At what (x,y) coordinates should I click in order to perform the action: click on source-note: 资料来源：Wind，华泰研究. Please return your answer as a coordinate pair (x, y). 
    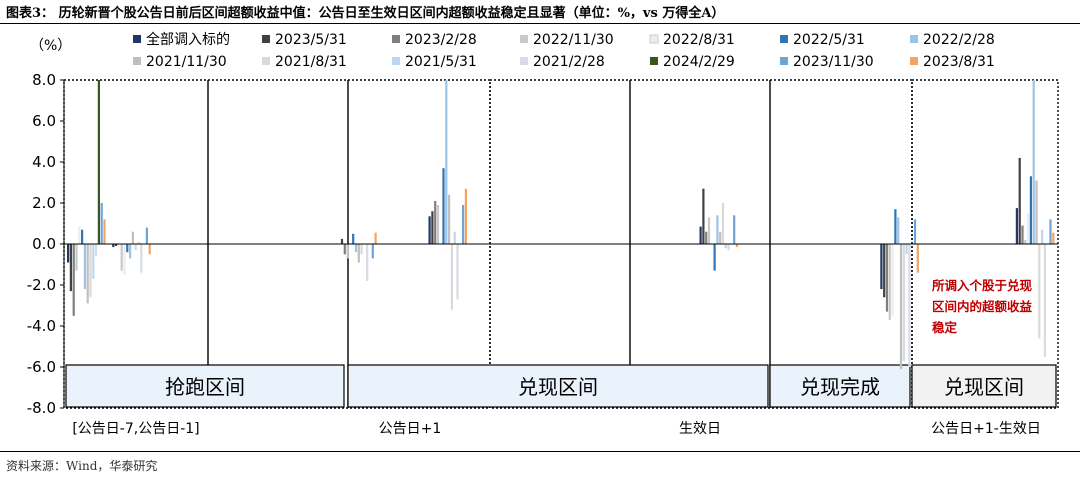
    Looking at the image, I should click on (82, 466).